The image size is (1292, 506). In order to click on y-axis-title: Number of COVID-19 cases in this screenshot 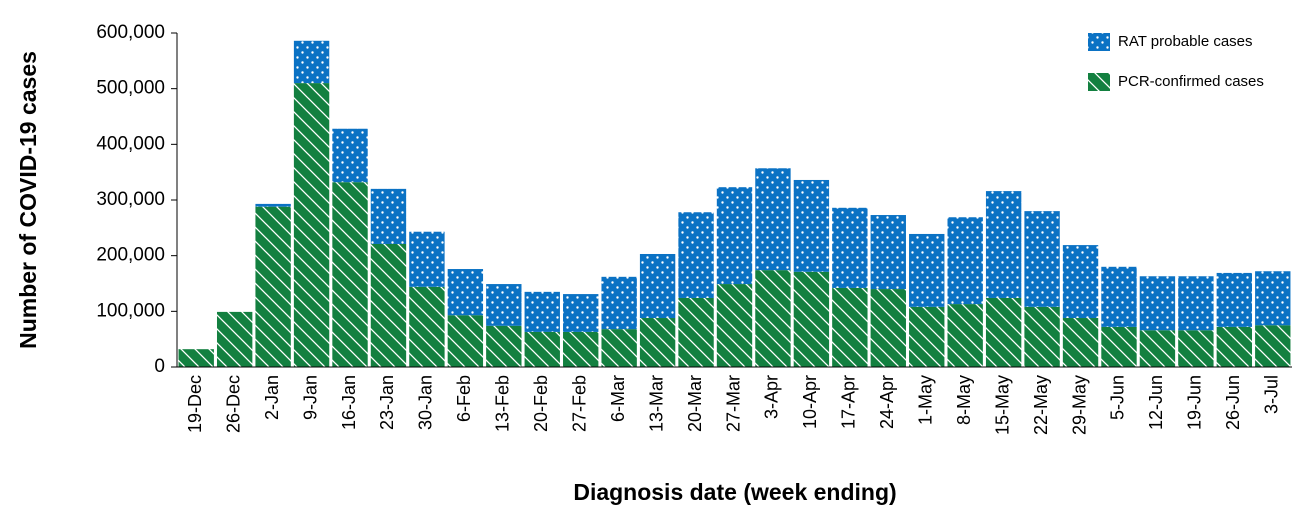, I will do `click(28, 200)`.